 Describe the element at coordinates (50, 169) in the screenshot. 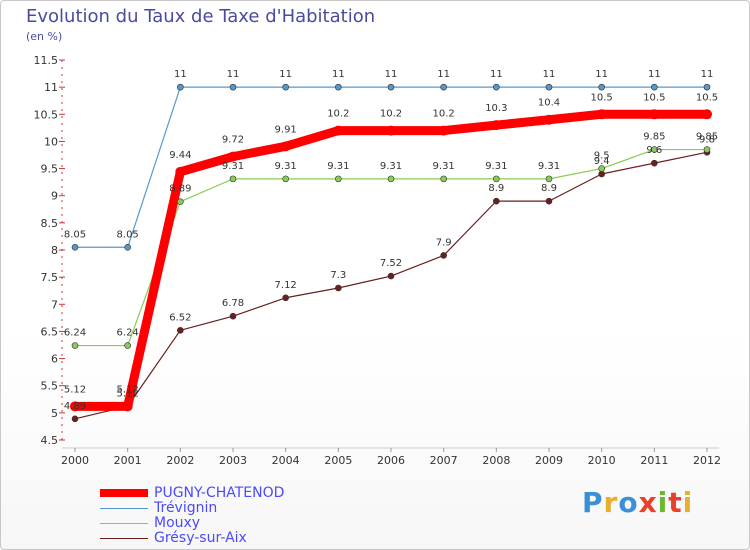

I see `y-tick-label: 9.5` at that location.